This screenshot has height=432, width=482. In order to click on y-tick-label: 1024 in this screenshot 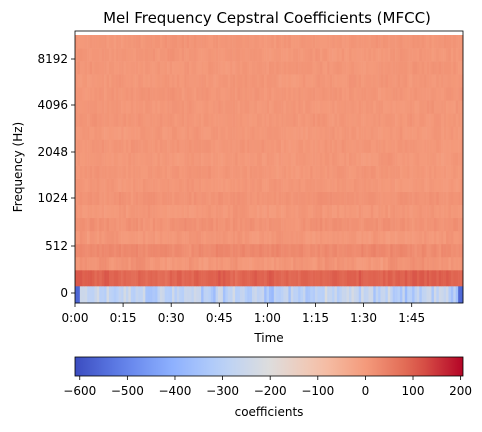, I will do `click(52, 198)`.